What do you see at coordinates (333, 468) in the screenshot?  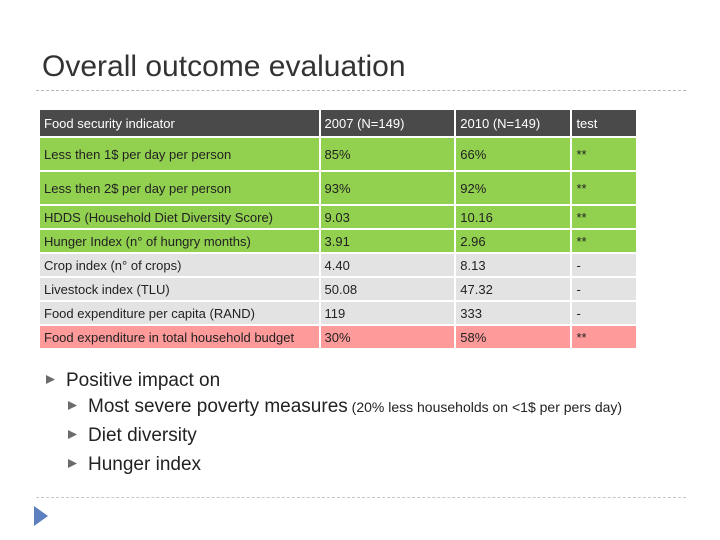 I see `bullet-sub: Hunger index` at bounding box center [333, 468].